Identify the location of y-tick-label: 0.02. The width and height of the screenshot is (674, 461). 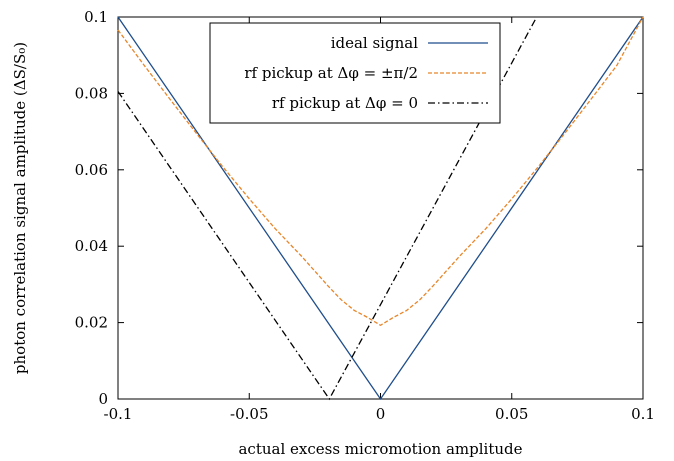
(91, 323).